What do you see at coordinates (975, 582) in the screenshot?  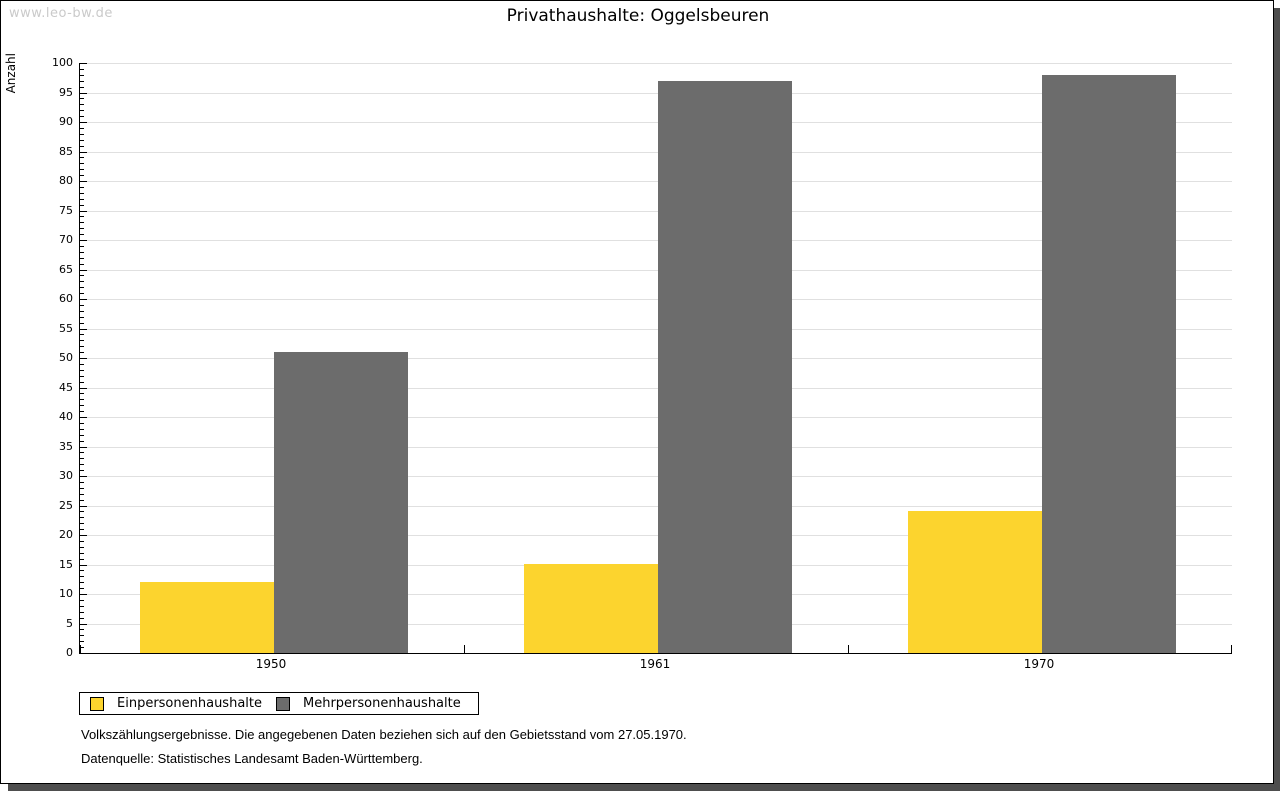 I see `bar-einpersonenhaushalte-1970` at bounding box center [975, 582].